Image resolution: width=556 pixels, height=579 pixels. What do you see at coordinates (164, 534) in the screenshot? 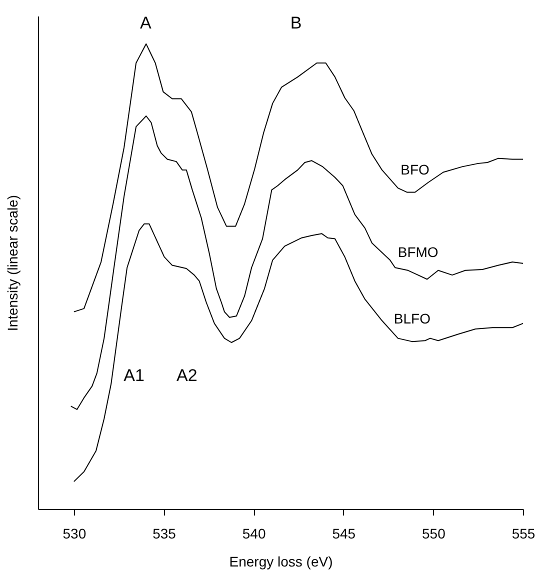
I see `x-tick-label: 535` at bounding box center [164, 534].